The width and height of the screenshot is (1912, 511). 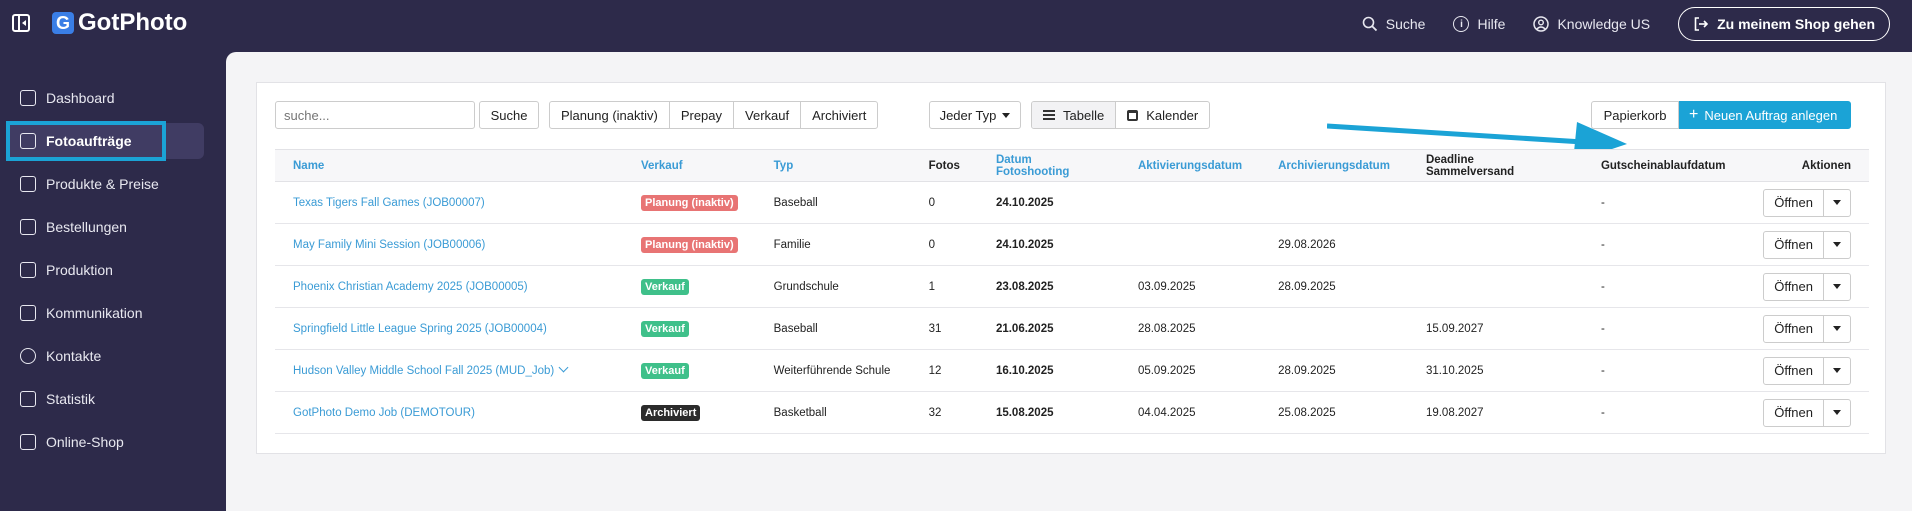 I want to click on job-name-link: GotPhoto Demo Job (DEMOTOUR), so click(x=449, y=412).